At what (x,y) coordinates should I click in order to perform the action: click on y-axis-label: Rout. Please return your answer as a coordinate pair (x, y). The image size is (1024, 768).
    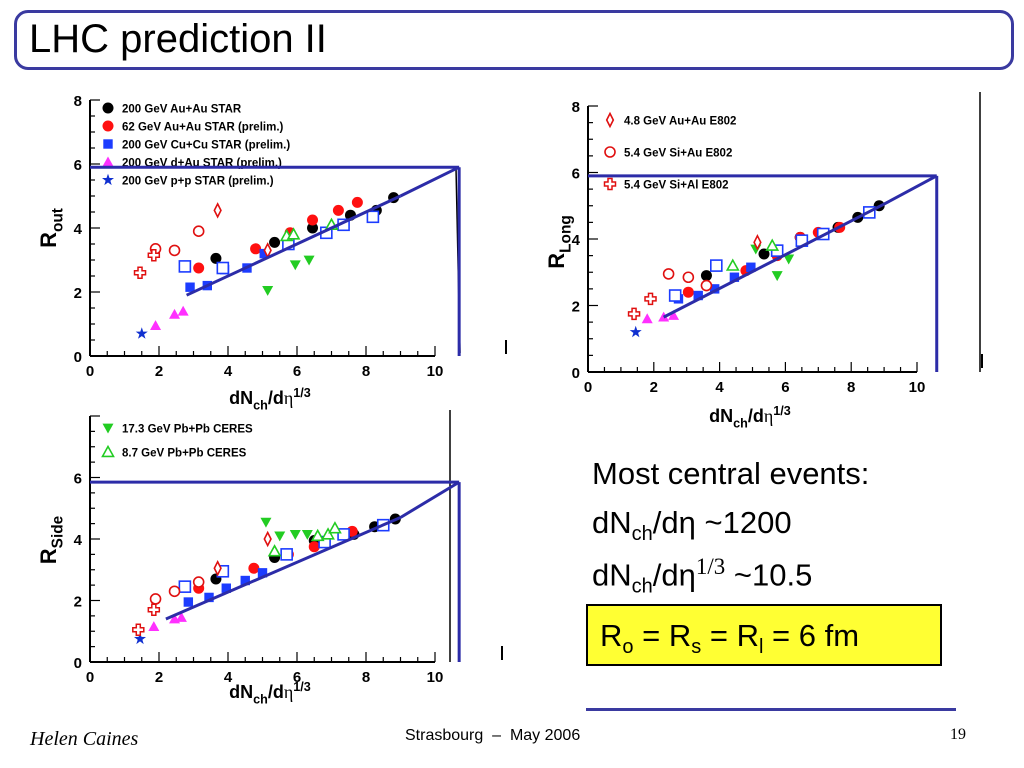
    Looking at the image, I should click on (51, 228).